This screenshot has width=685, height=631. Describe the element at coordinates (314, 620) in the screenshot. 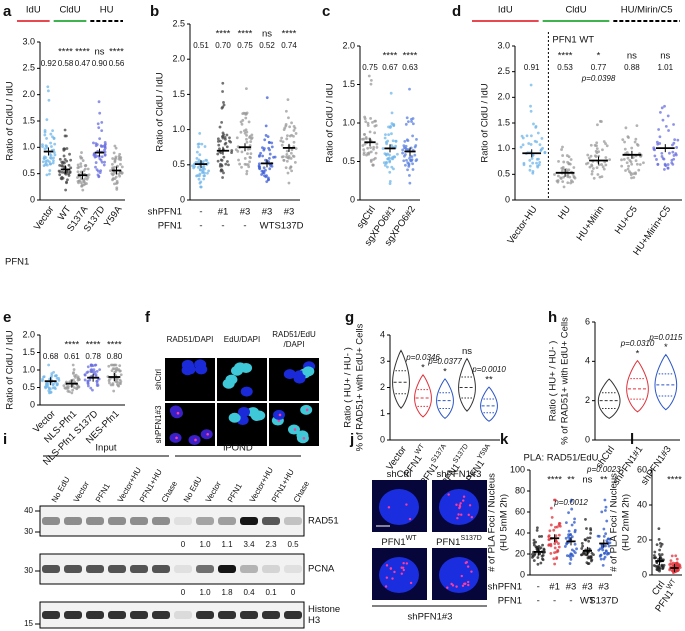

I see `protein-label: H3` at that location.